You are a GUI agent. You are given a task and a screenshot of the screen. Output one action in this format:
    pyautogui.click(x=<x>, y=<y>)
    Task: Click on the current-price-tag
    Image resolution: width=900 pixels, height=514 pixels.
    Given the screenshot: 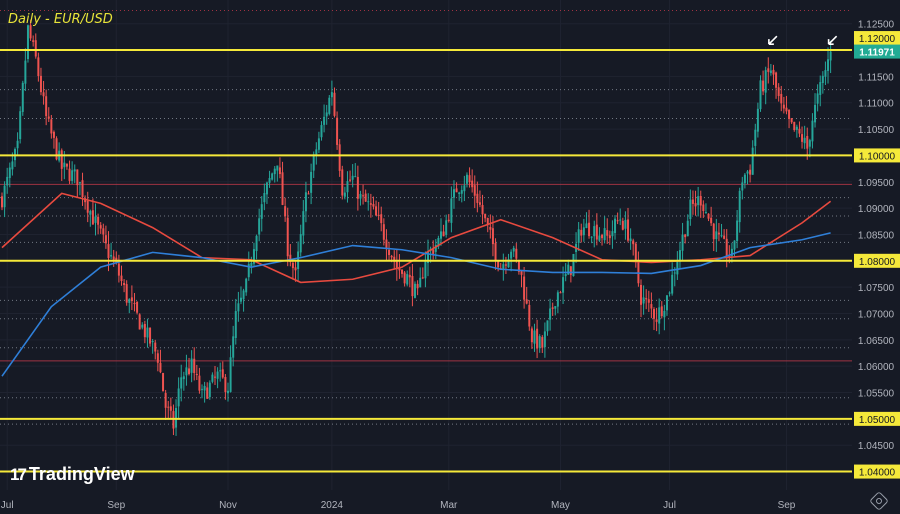 What is the action you would take?
    pyautogui.click(x=877, y=51)
    